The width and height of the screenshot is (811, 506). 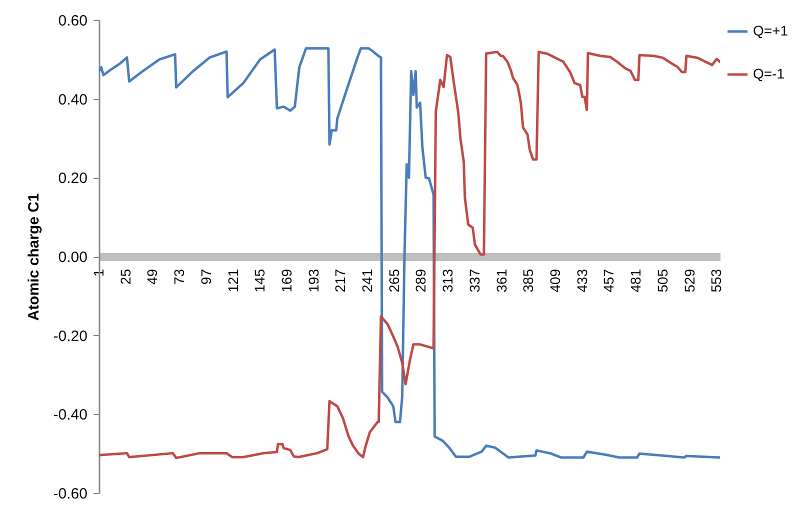 I want to click on x-tick-label: 361, so click(x=501, y=280).